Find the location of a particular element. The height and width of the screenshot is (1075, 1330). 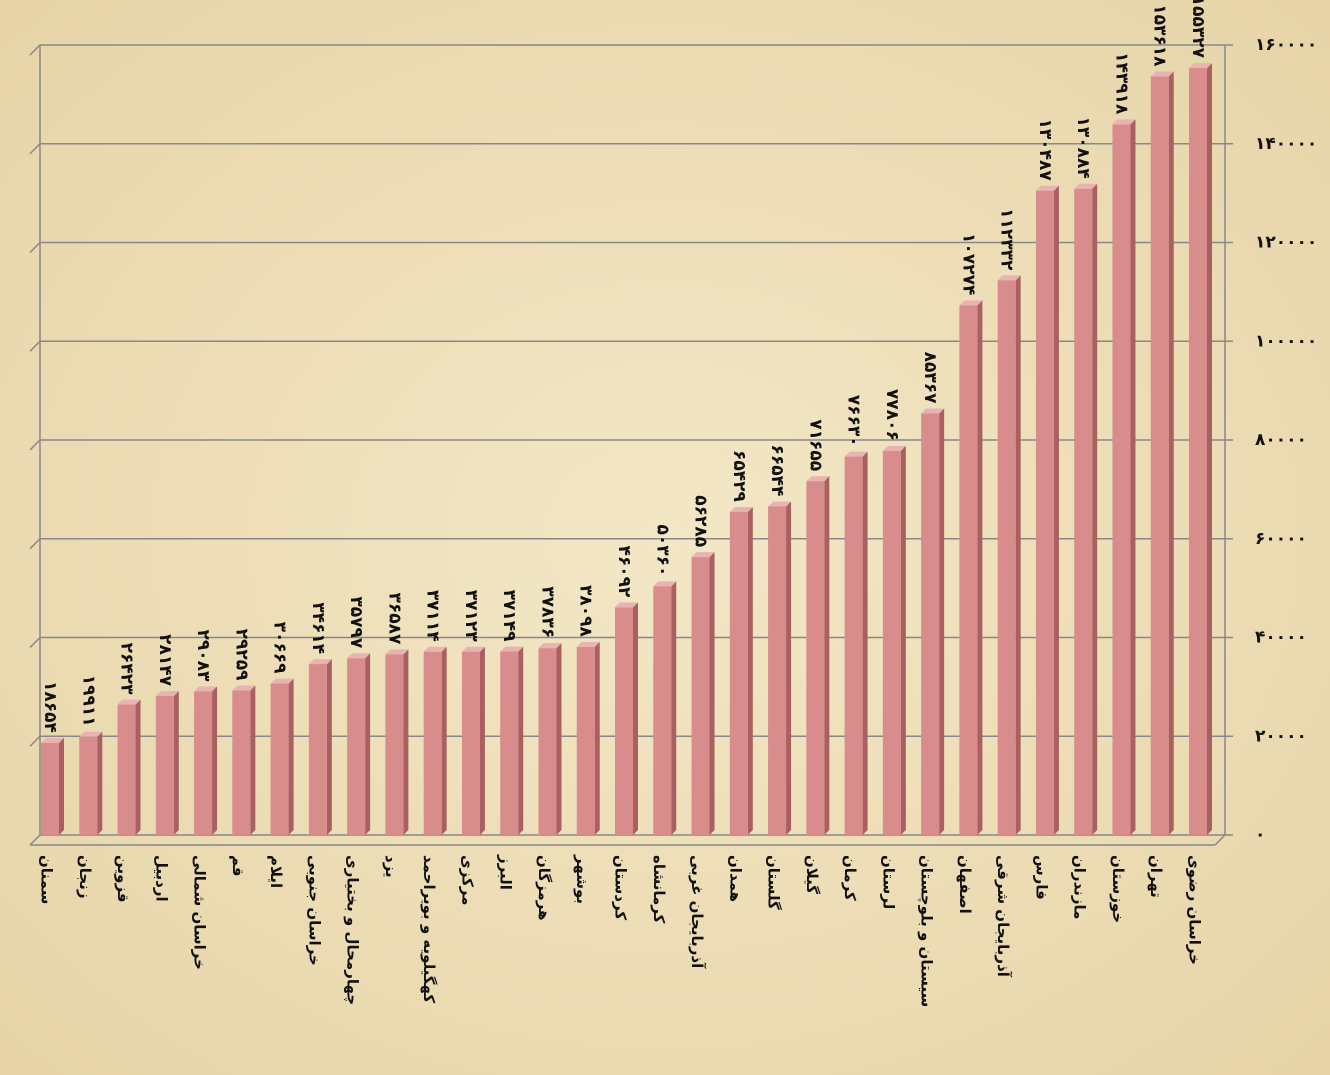

y-tick-label: ۱۶۰۰۰۰ is located at coordinates (1286, 45).